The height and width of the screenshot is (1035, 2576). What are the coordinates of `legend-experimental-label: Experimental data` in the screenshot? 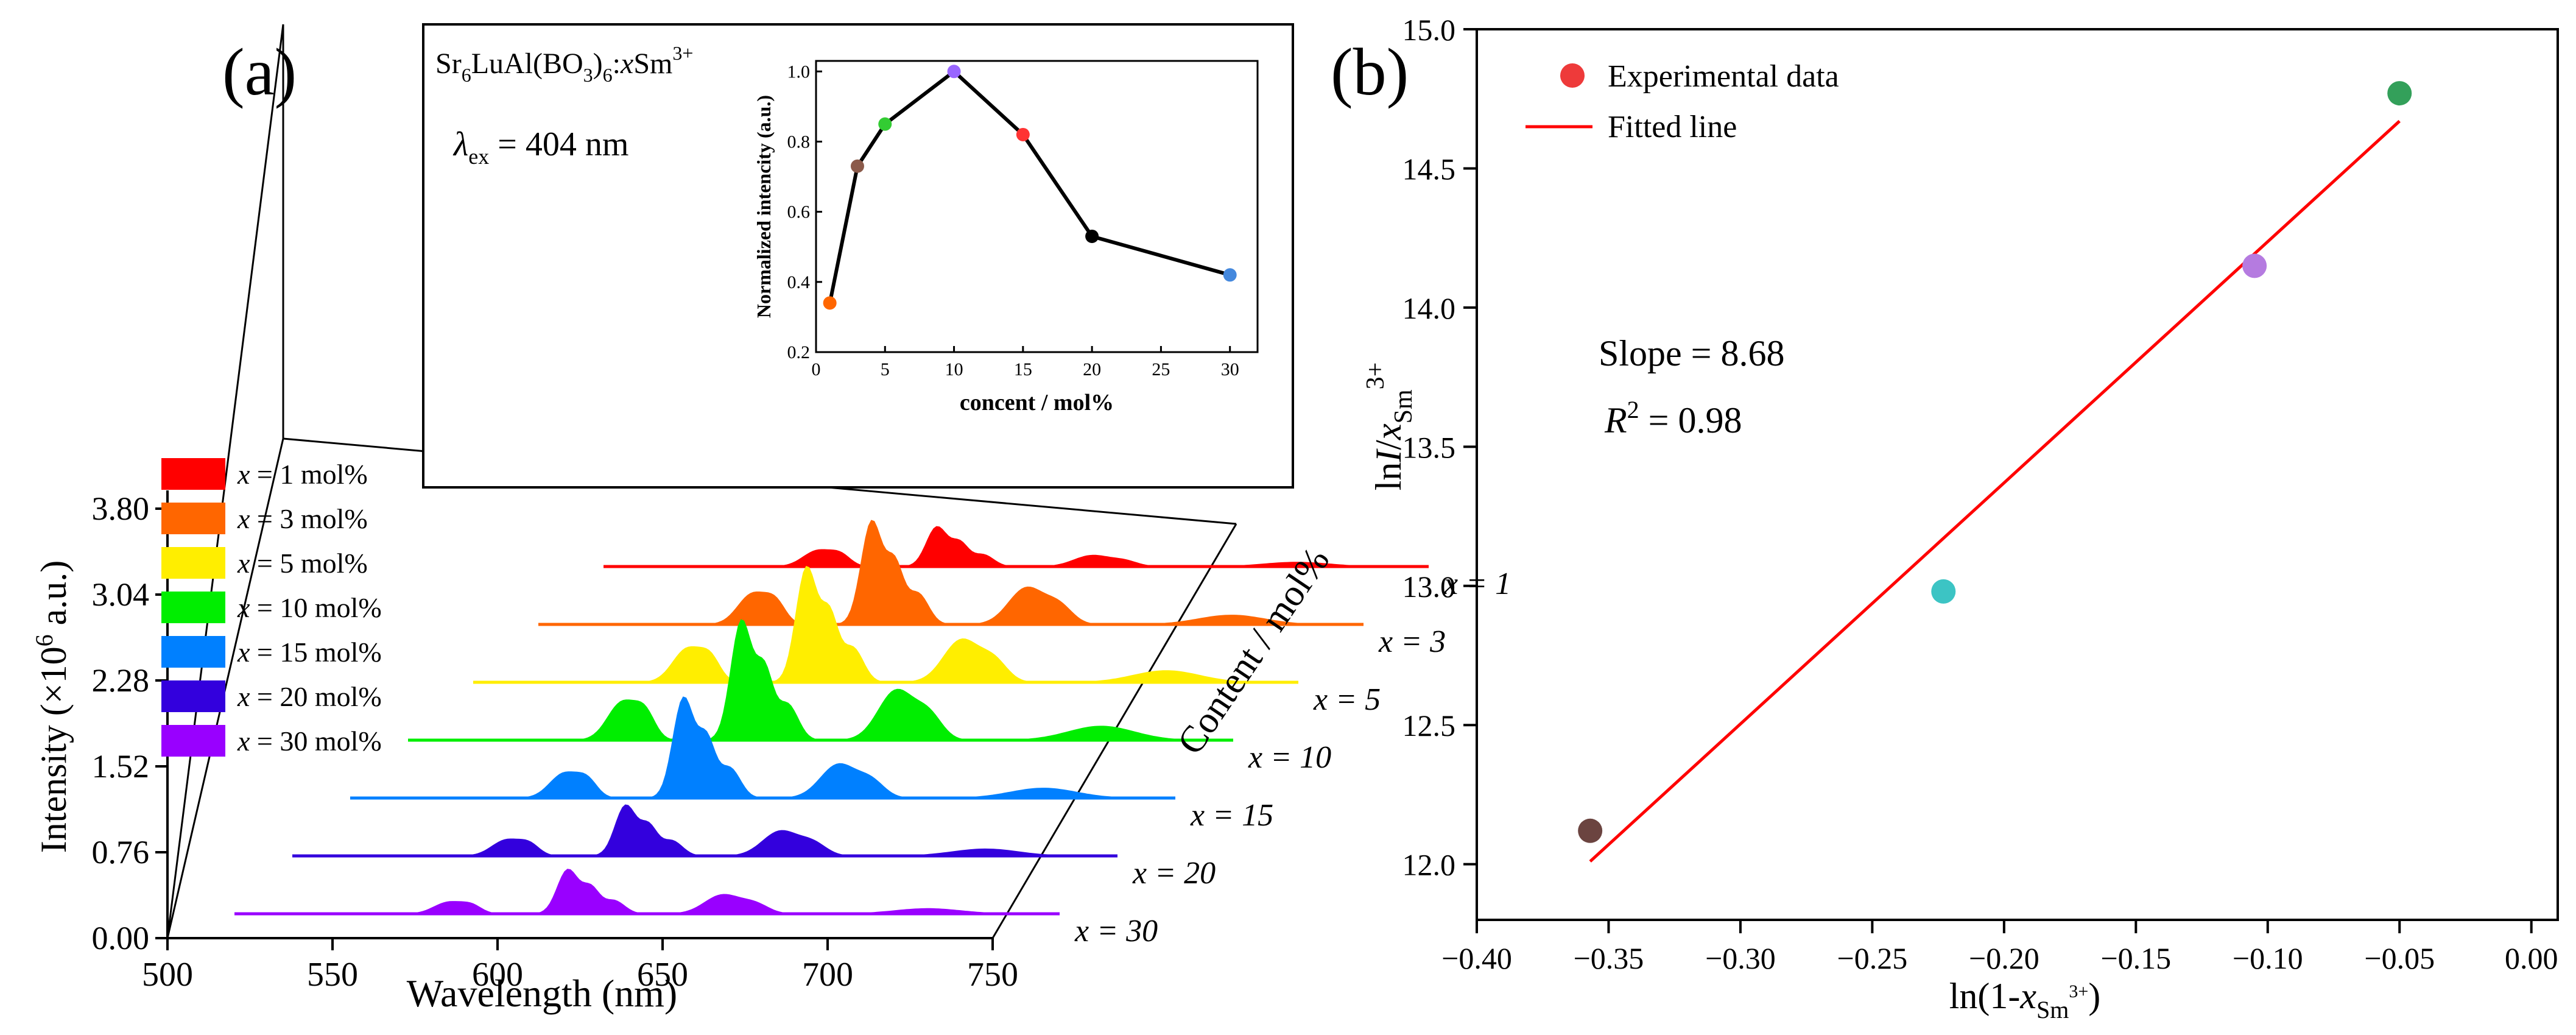 It's located at (1723, 77).